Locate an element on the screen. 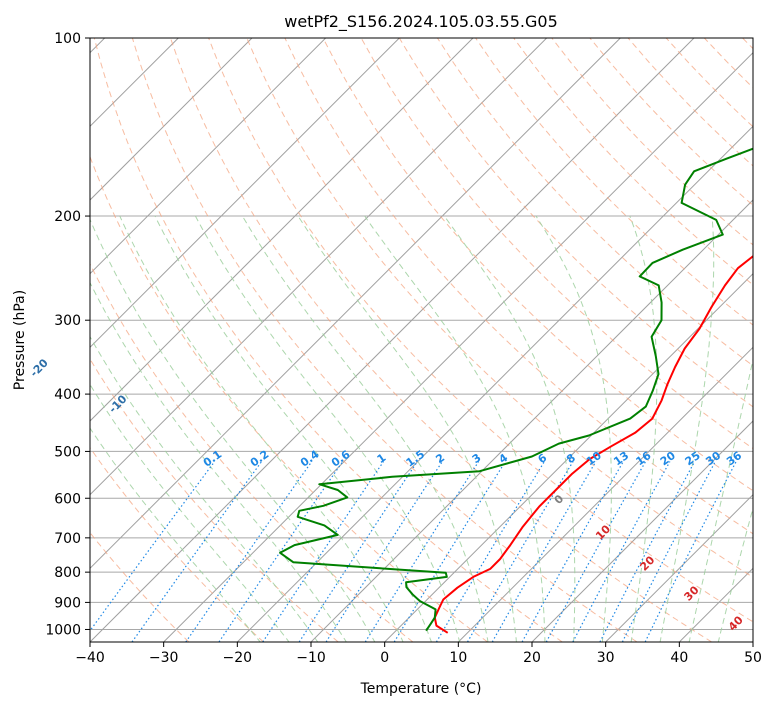 This screenshot has height=708, width=775. x-tick-label: 20 is located at coordinates (532, 658).